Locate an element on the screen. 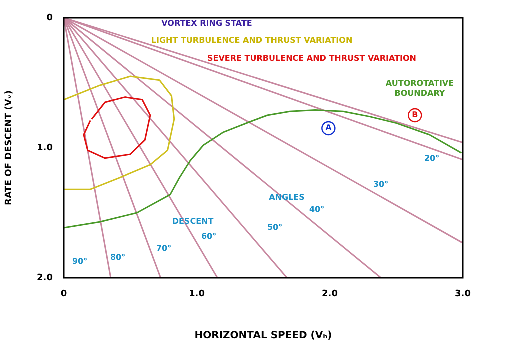 The height and width of the screenshot is (346, 515). x-tick-label: 3.0 is located at coordinates (463, 295).